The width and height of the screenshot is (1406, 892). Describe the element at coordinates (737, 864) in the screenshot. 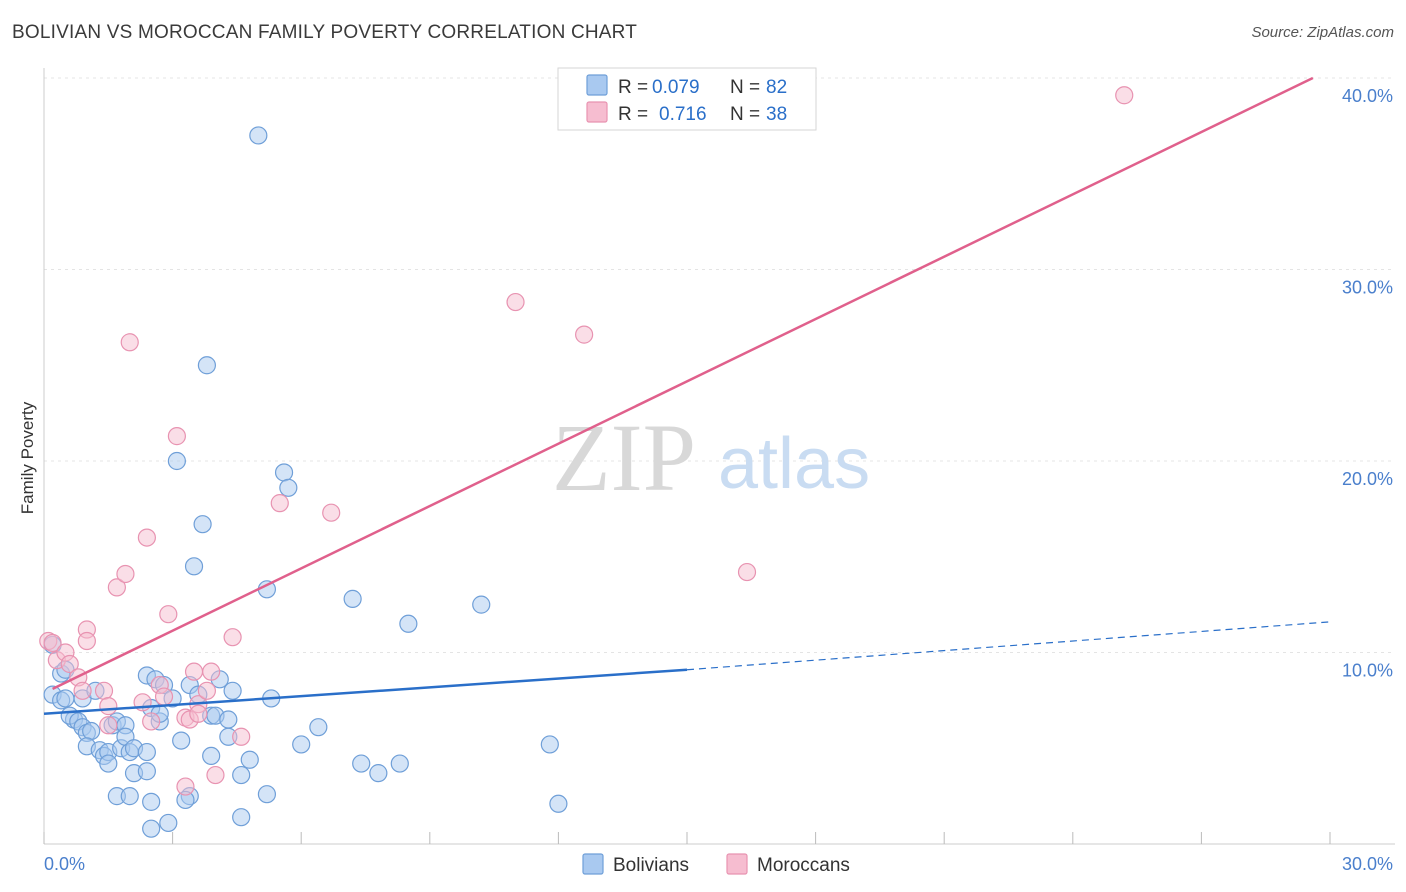

I see `legend-moroccans-swatch` at that location.